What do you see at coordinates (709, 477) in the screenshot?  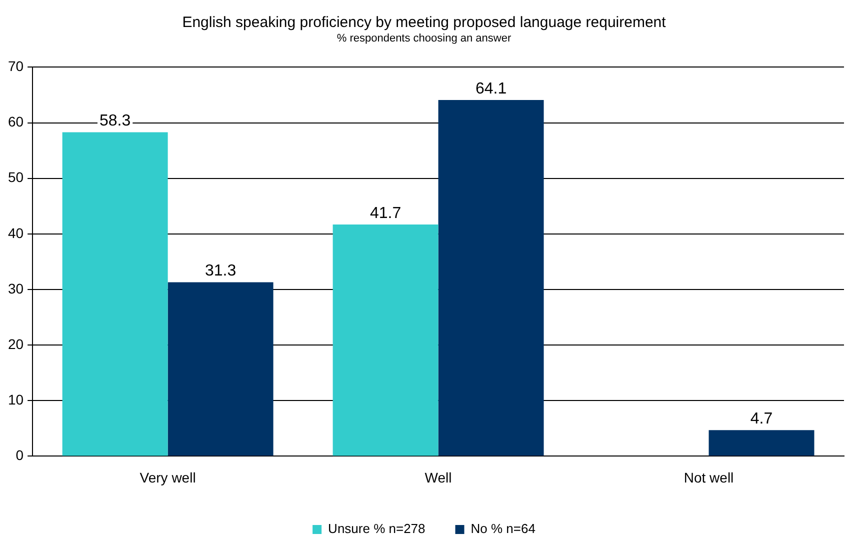 I see `x-tick-label: Not well` at bounding box center [709, 477].